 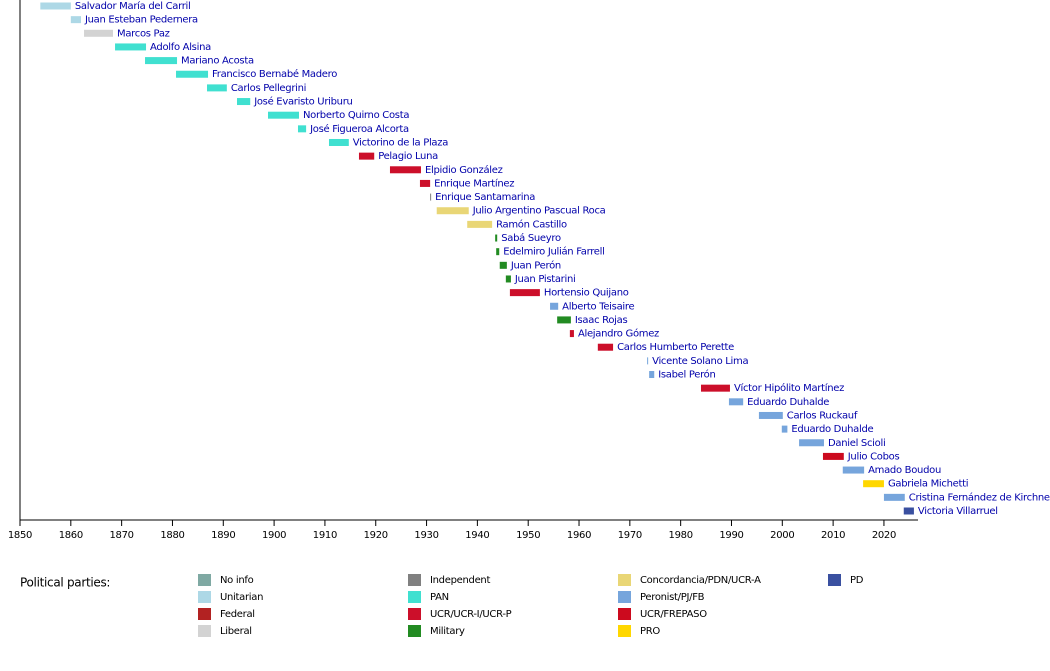 What do you see at coordinates (630, 535) in the screenshot?
I see `x-tick-label: 1970` at bounding box center [630, 535].